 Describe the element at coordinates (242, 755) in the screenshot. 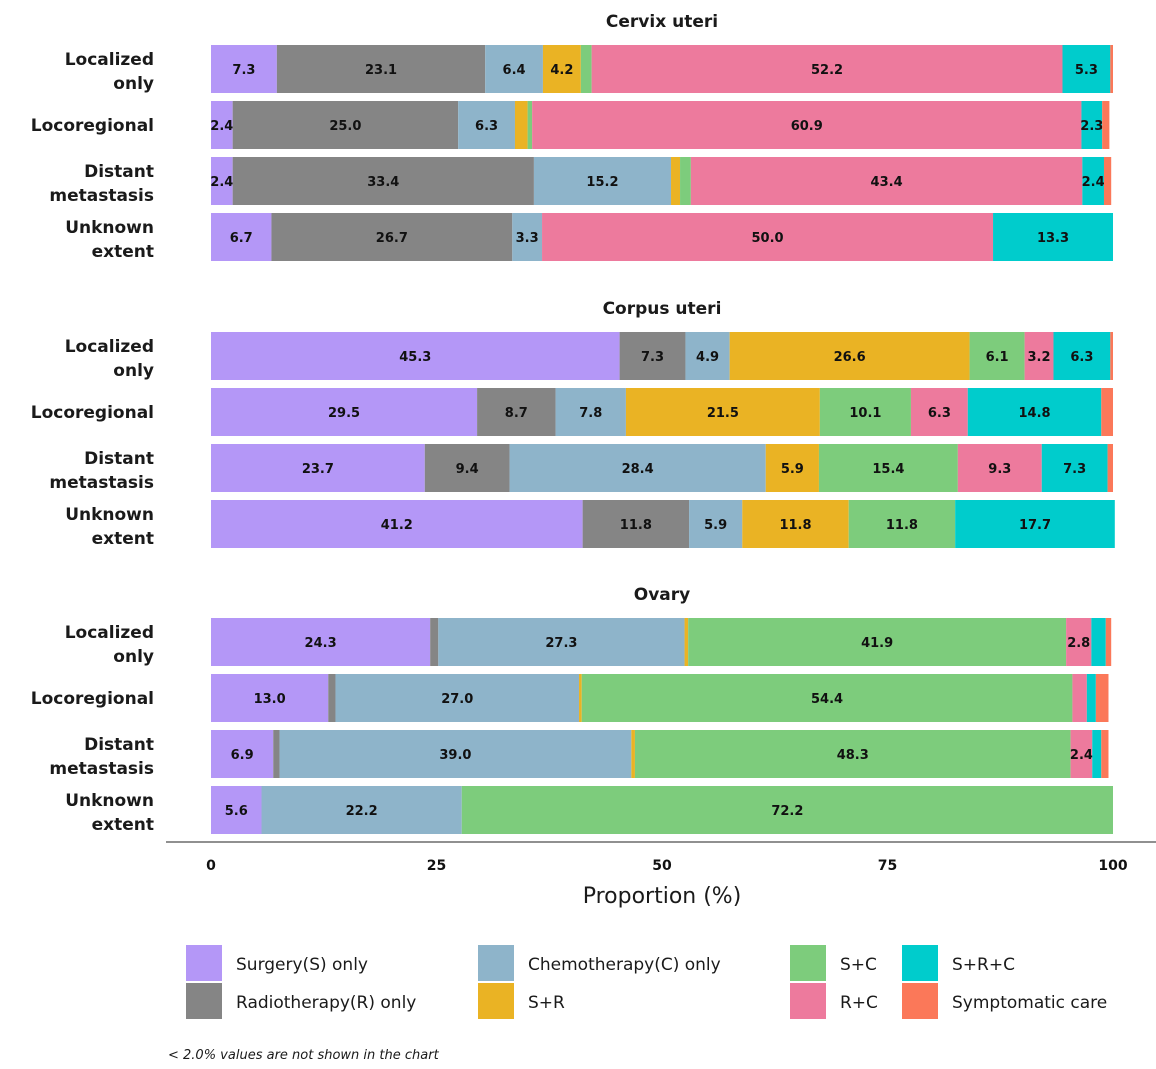

I see `data-label-ovary-distant-metastasis-surgery-s-only: 6.9` at that location.